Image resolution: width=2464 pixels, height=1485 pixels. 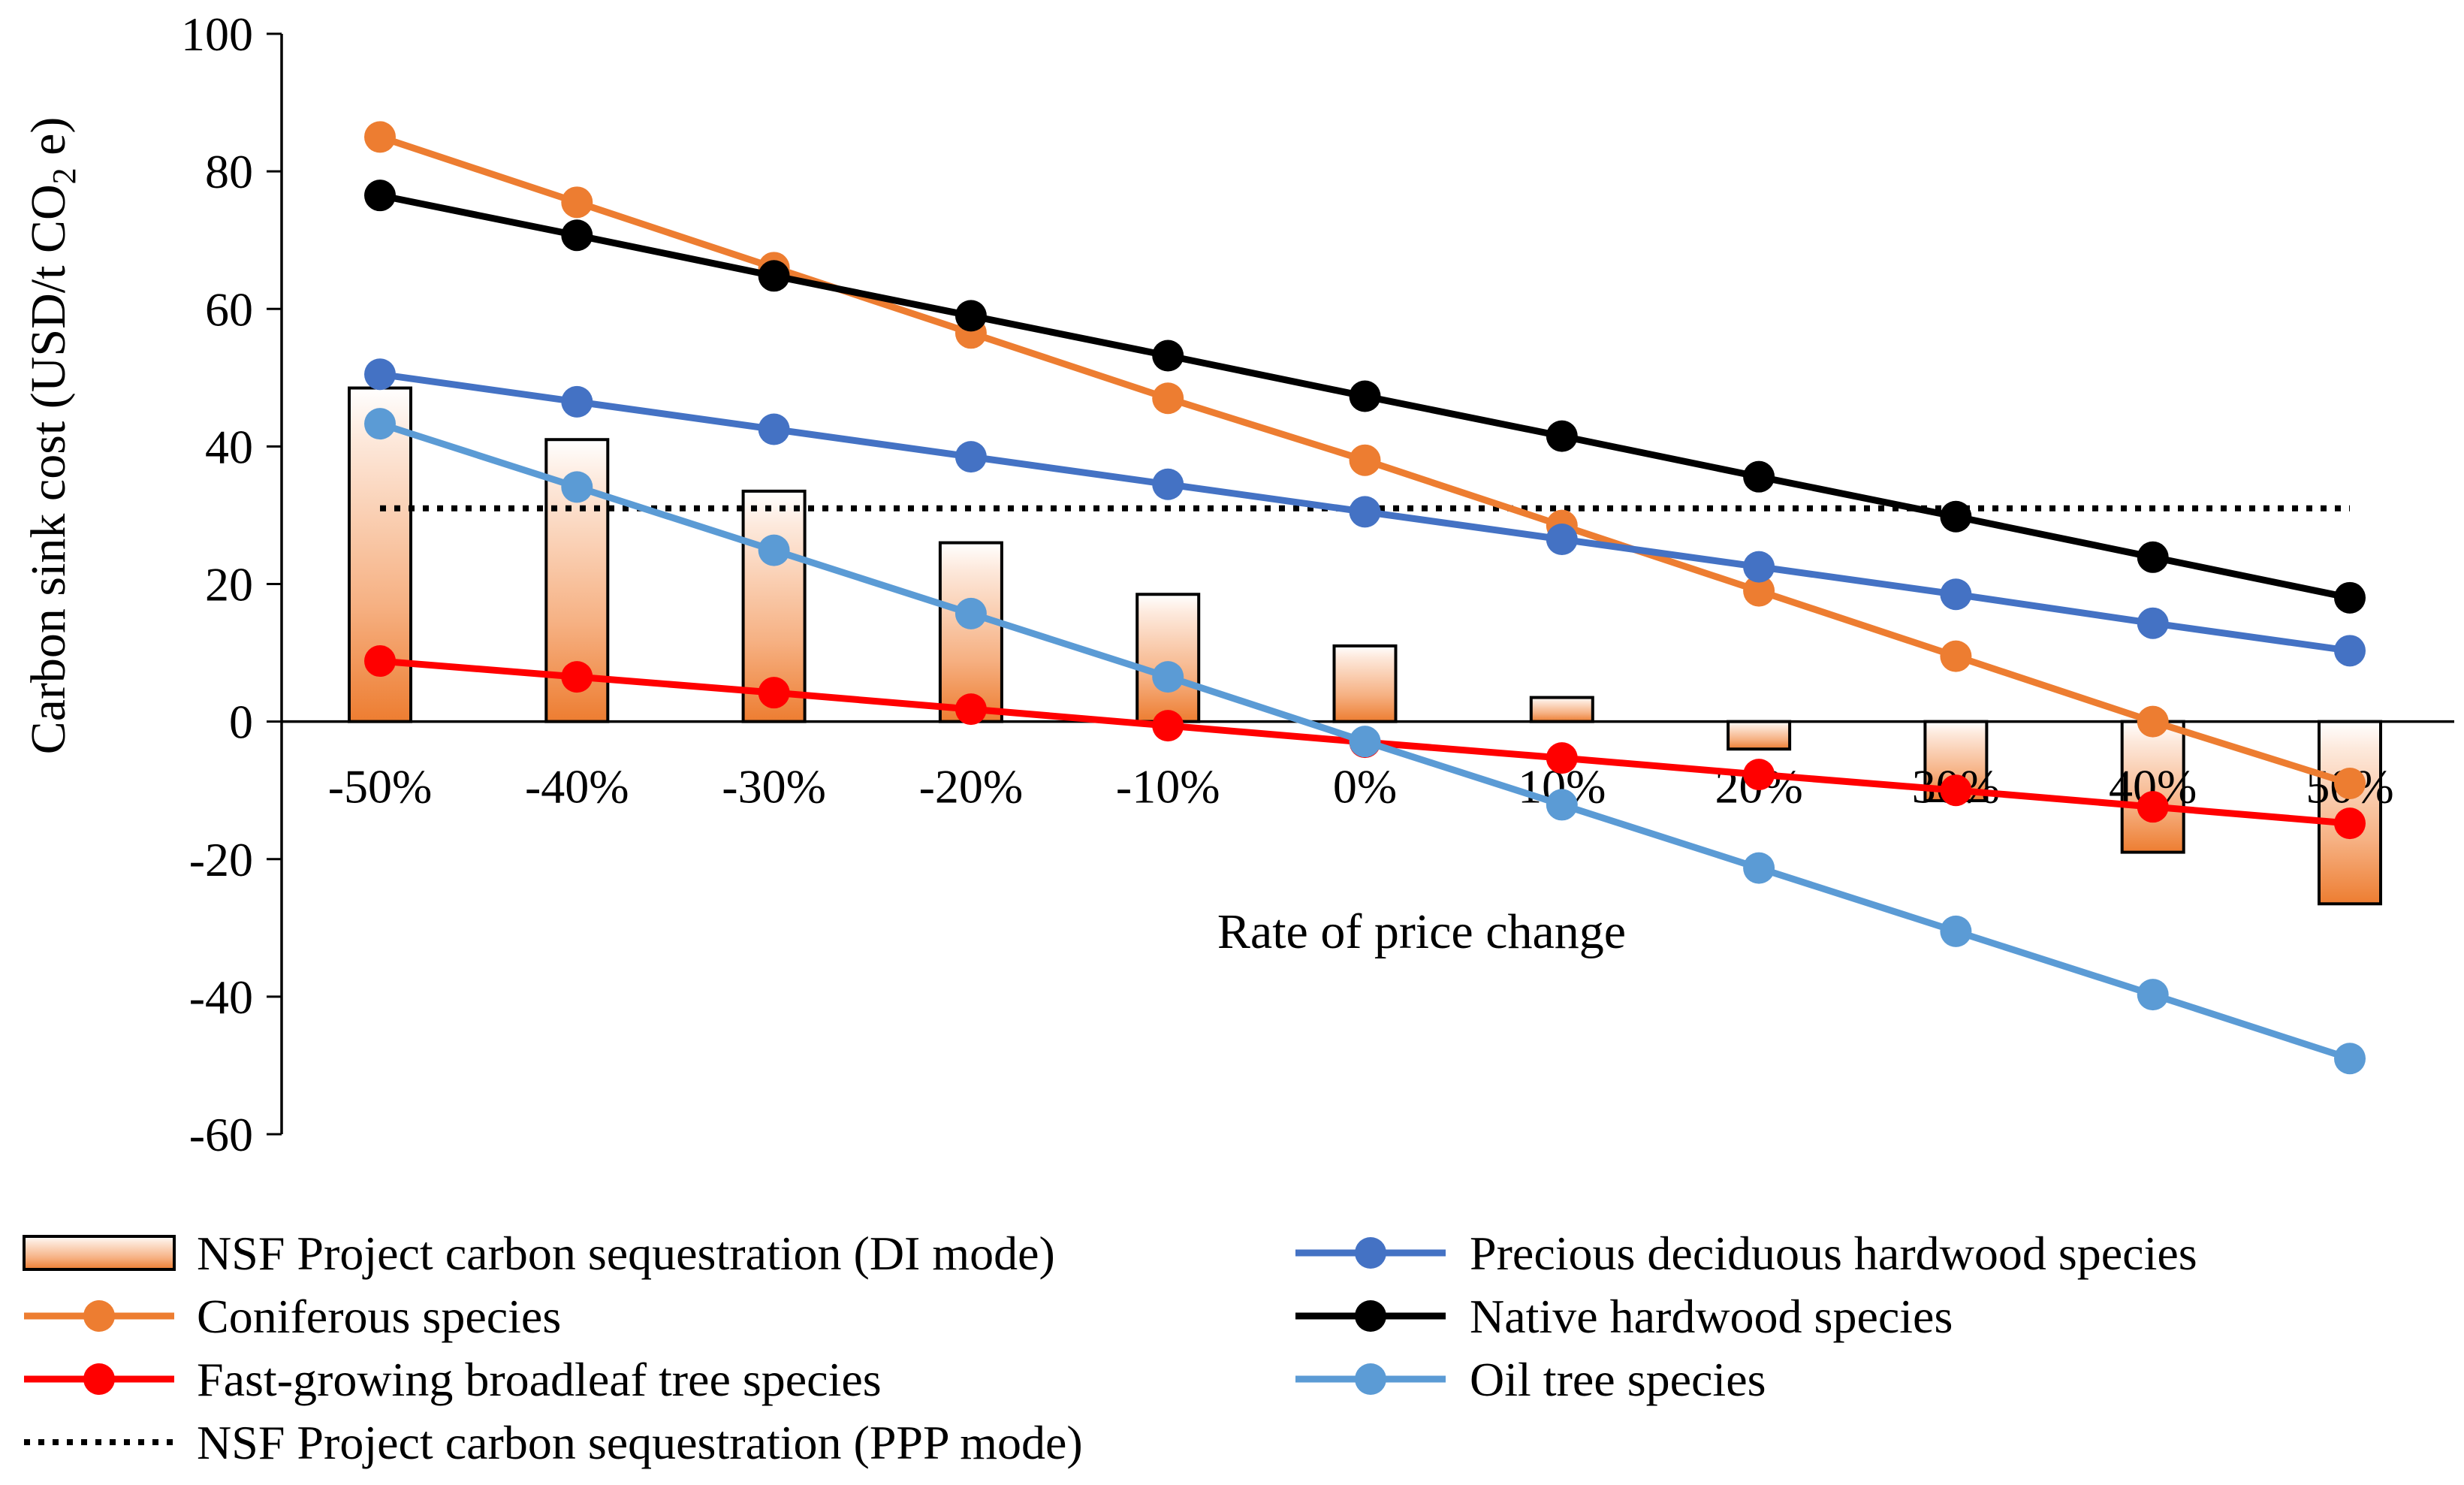 I want to click on legend-label: Fast-growing broadleaf tree species, so click(x=539, y=1379).